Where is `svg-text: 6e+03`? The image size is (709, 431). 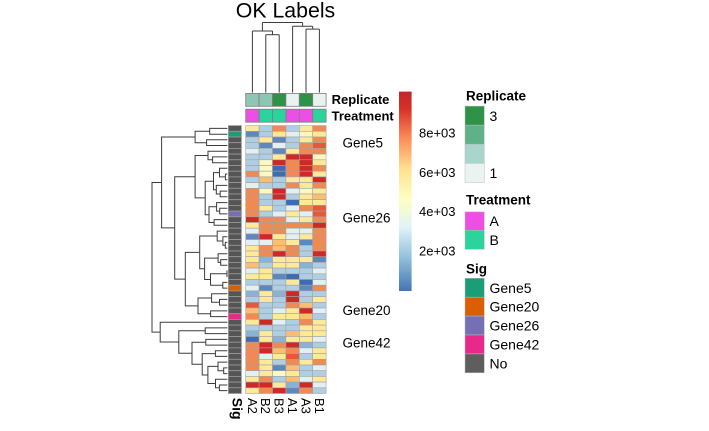
svg-text: 6e+03 is located at coordinates (437, 172).